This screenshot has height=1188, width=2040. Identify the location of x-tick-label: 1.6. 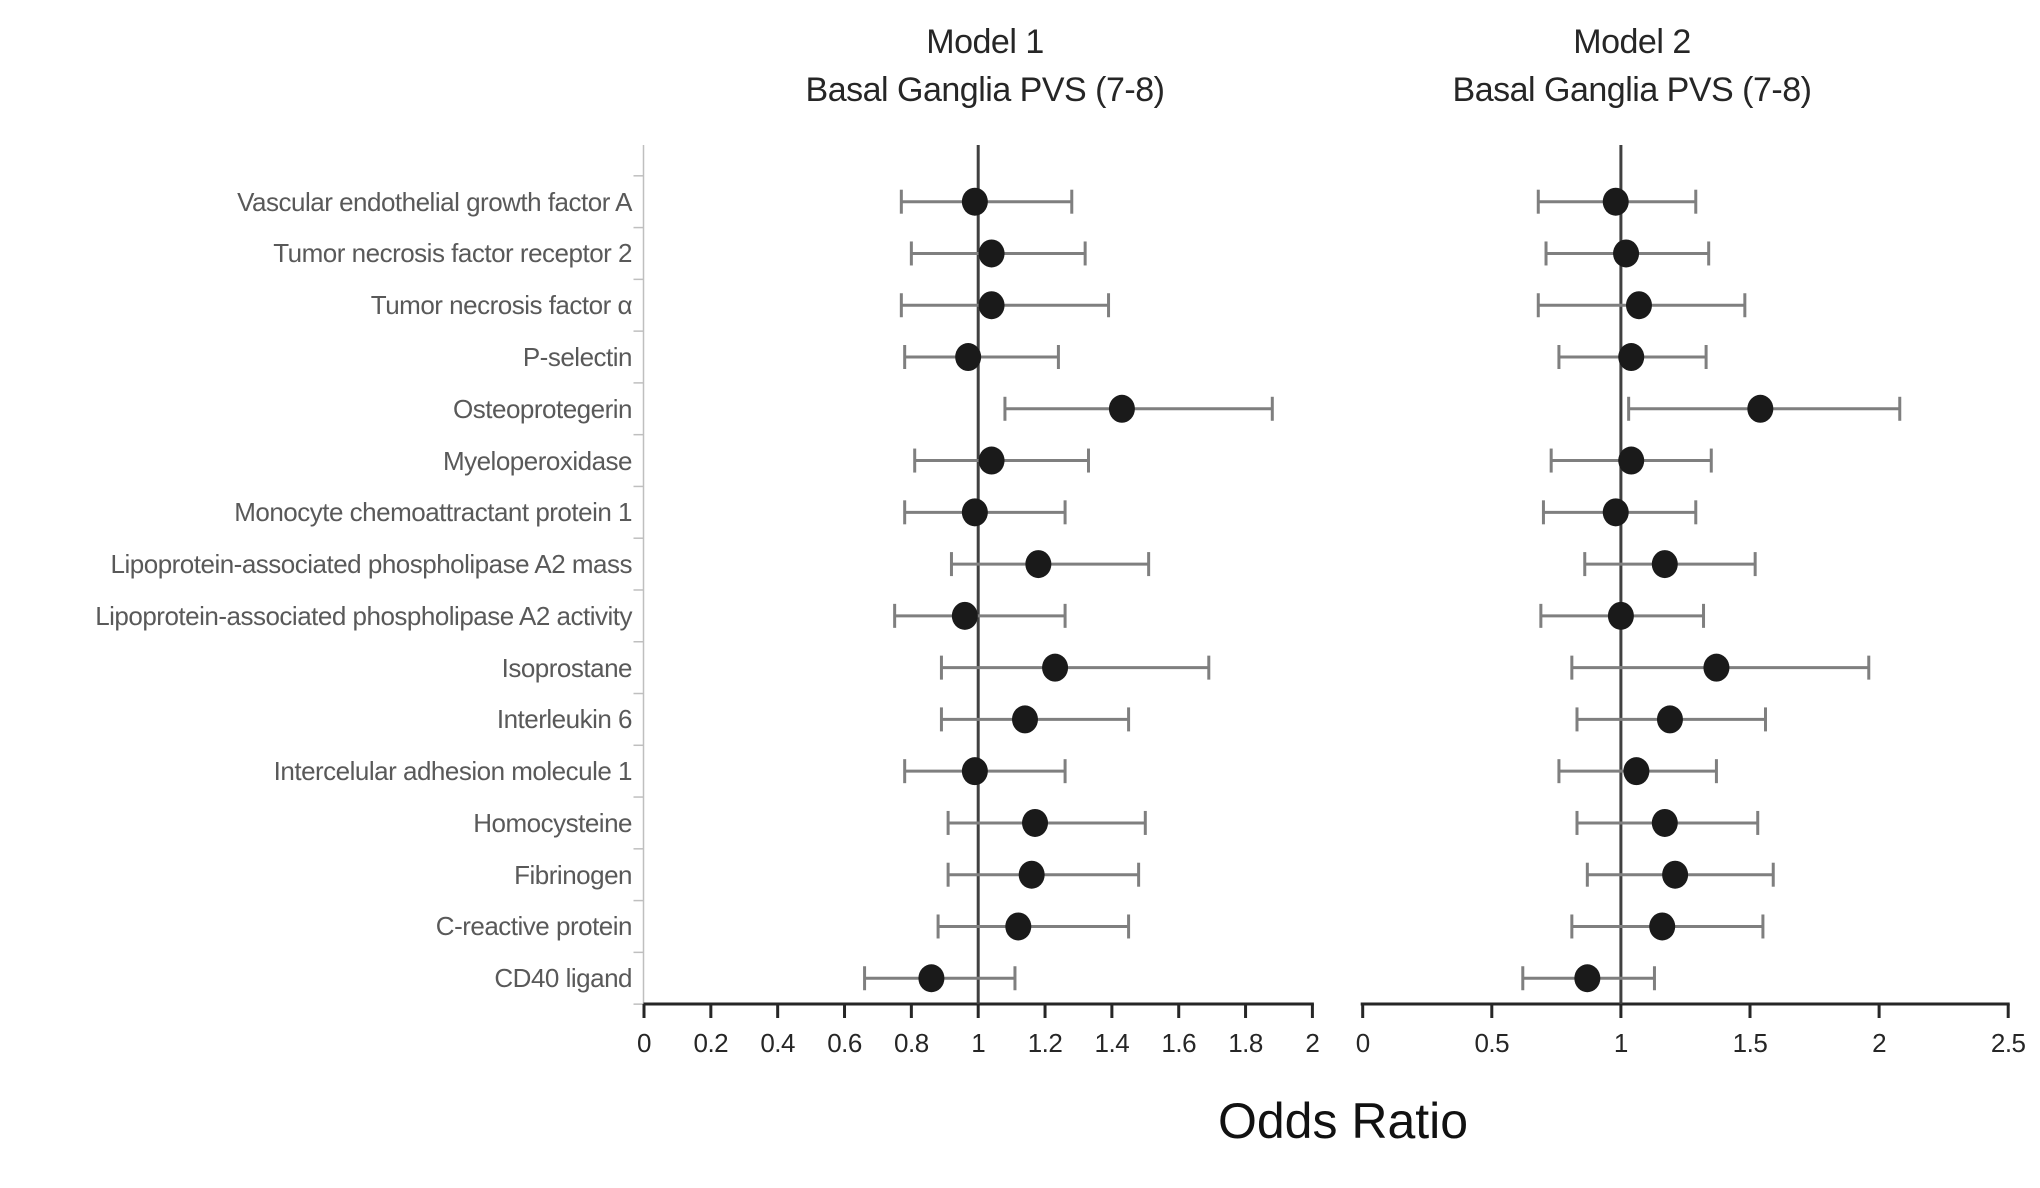
(1179, 1043).